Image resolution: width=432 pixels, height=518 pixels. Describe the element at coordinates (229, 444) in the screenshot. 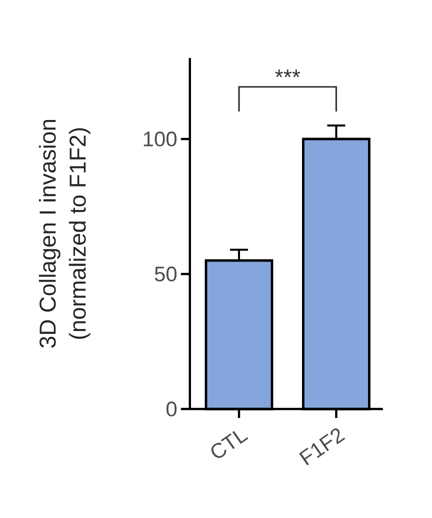

I see `x-tick-label: CTL` at that location.